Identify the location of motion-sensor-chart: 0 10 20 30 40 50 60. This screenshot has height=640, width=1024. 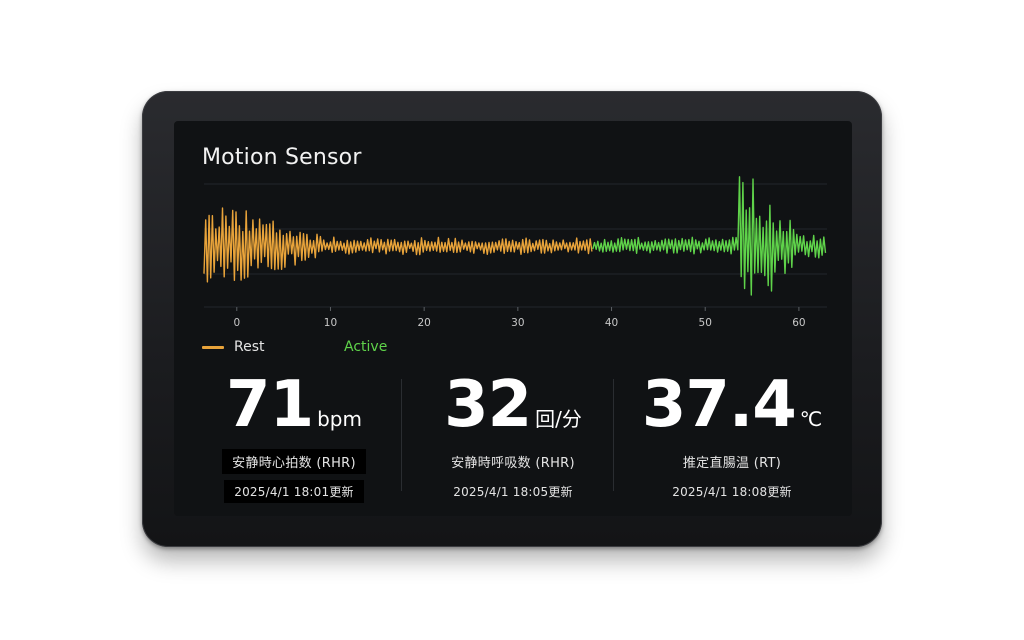
(515, 252).